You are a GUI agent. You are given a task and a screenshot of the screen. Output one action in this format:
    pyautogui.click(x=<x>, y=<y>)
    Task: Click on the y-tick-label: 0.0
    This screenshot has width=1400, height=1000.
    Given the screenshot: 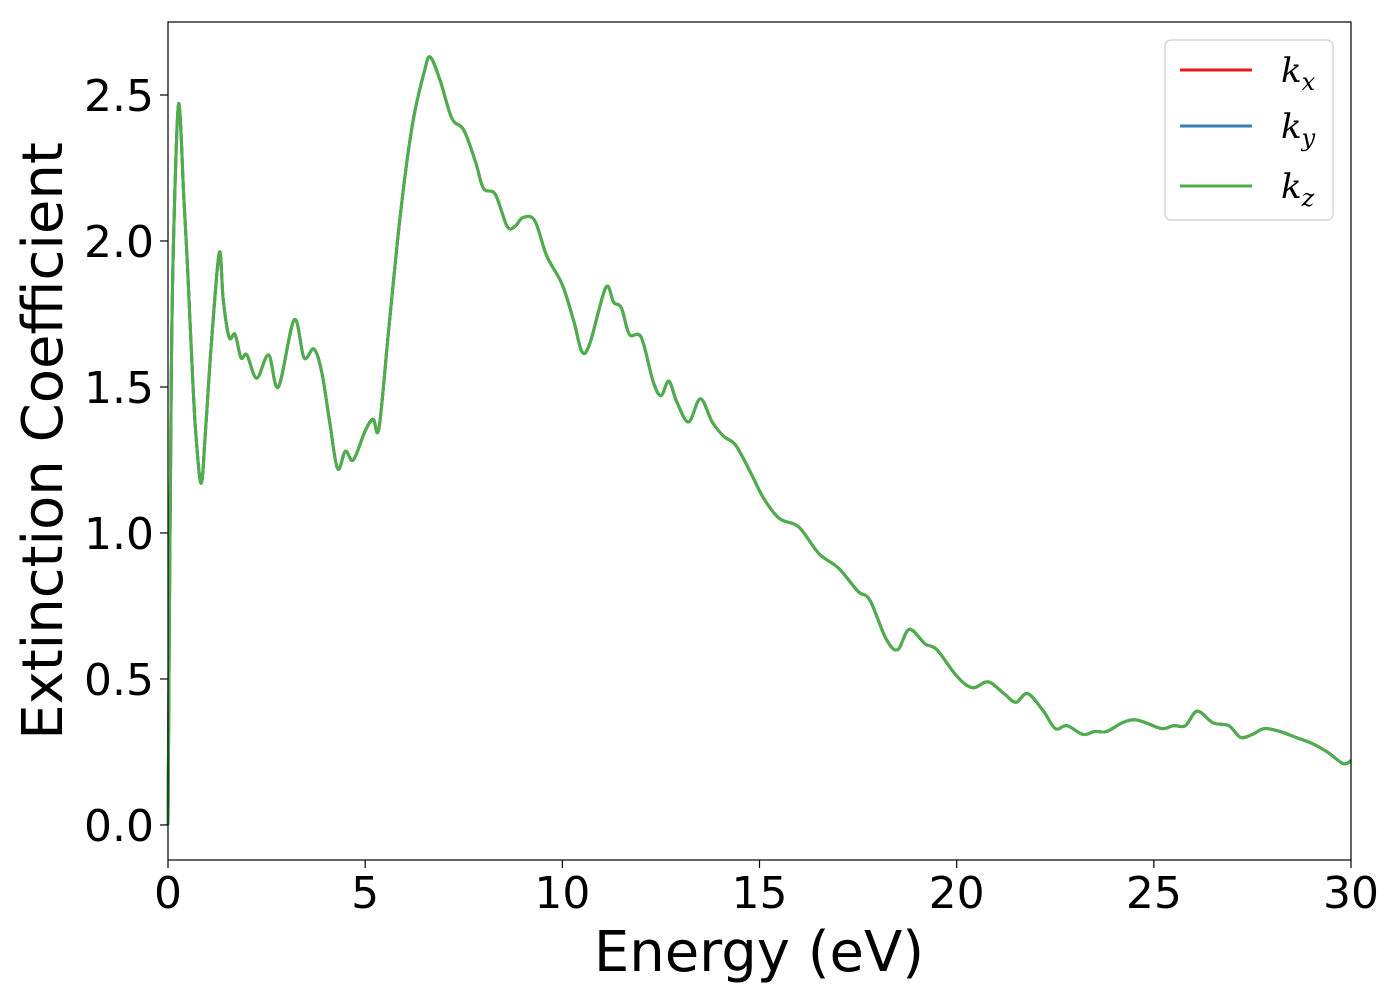 What is the action you would take?
    pyautogui.click(x=119, y=826)
    